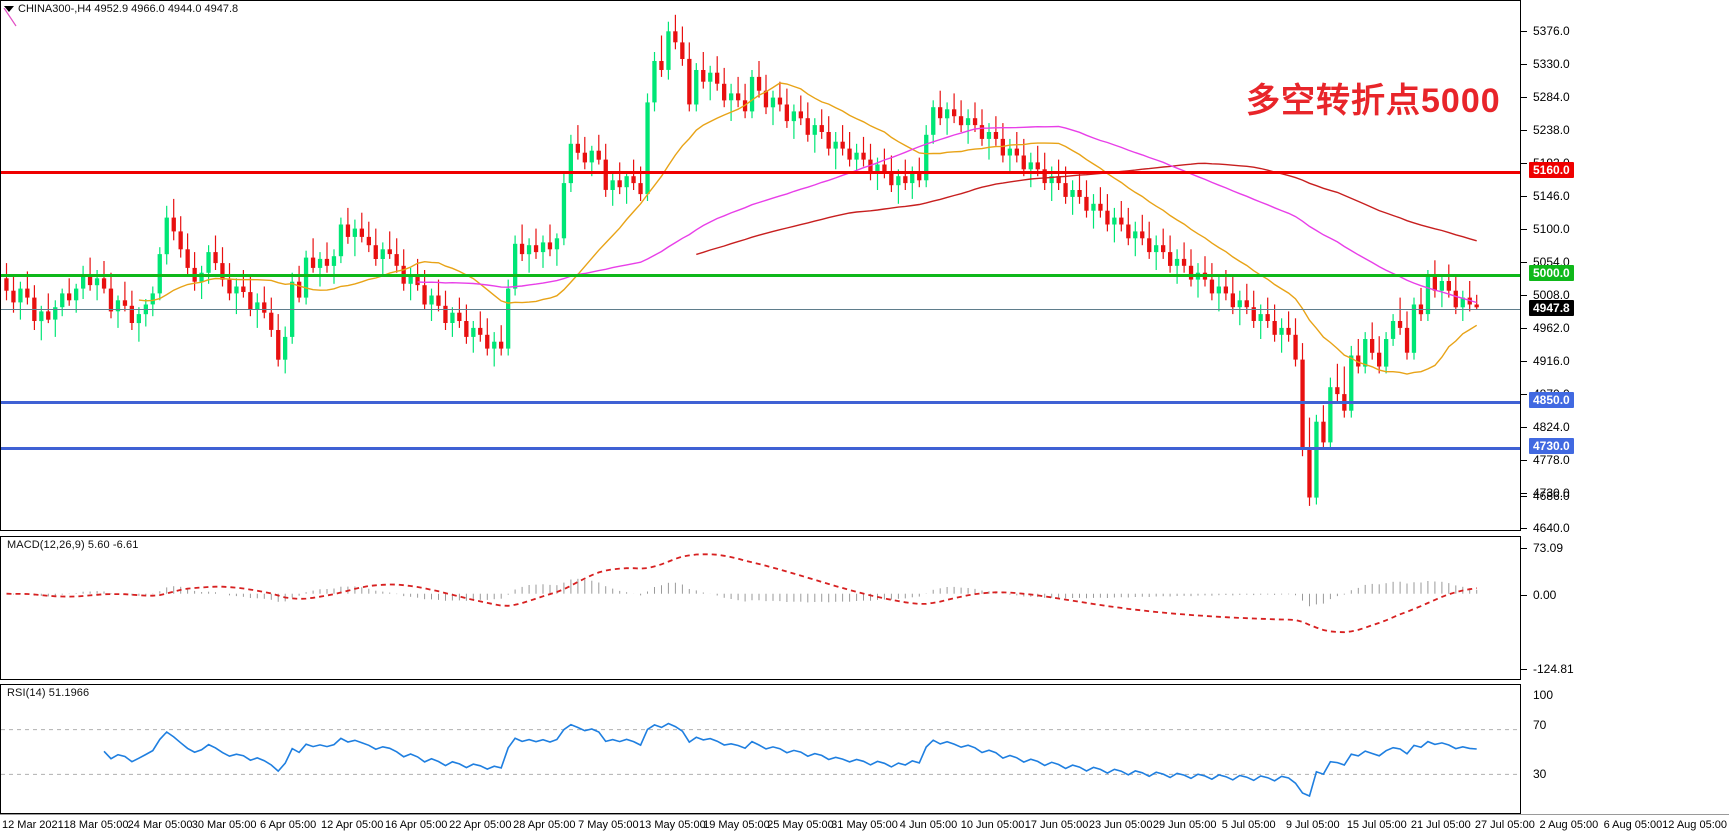  What do you see at coordinates (1551, 528) in the screenshot?
I see `price-axis-label: 4640.0` at bounding box center [1551, 528].